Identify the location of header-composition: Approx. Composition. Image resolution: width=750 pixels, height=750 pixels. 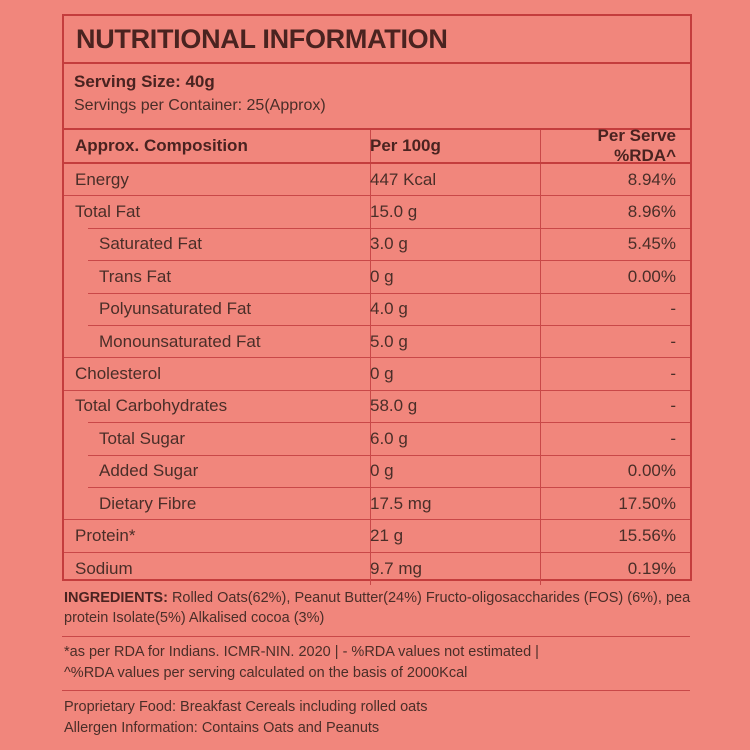
(161, 145).